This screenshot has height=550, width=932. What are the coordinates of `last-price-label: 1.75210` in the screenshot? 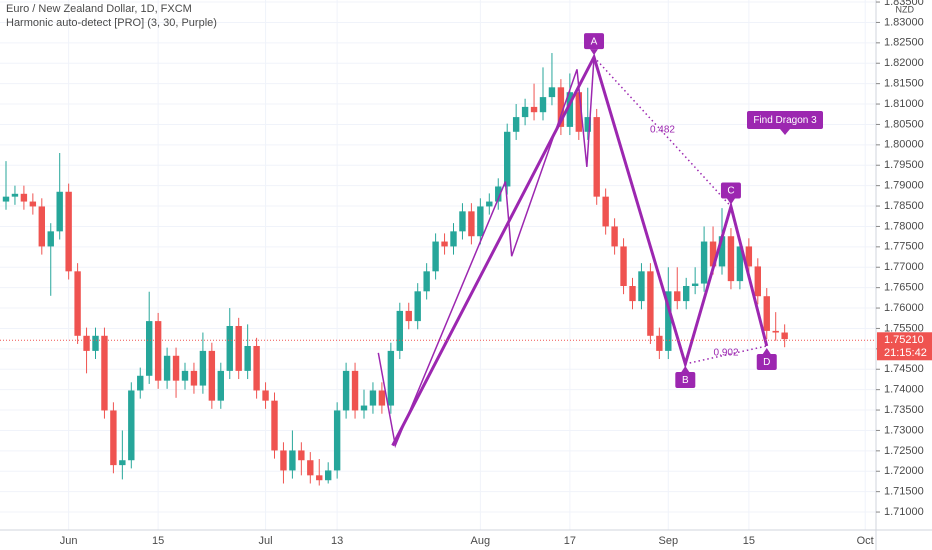 It's located at (904, 340).